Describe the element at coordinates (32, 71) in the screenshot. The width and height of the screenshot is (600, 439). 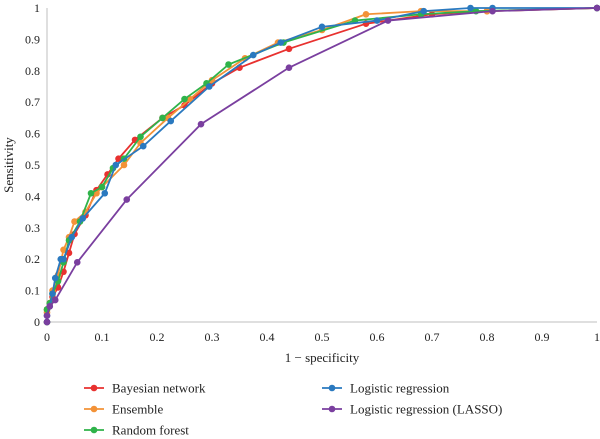
I see `y-tick-label: 0.8` at that location.